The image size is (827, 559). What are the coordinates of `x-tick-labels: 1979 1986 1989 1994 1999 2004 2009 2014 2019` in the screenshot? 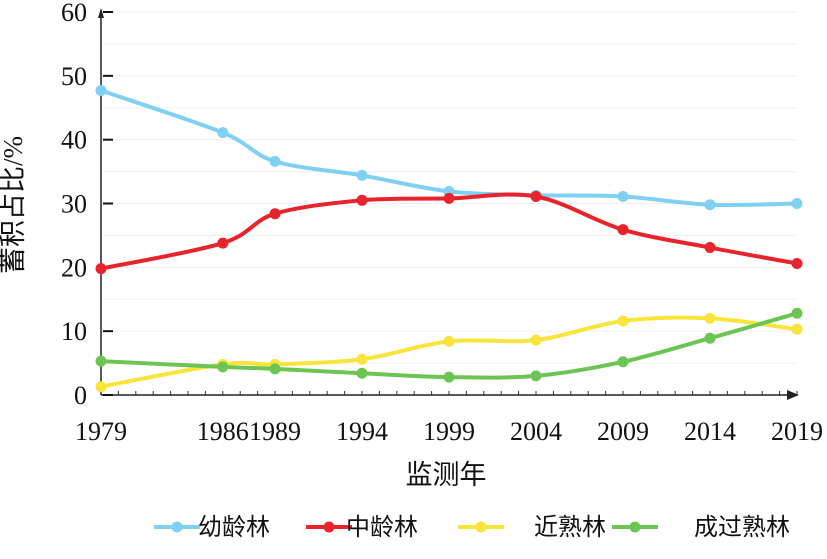 It's located at (449, 431).